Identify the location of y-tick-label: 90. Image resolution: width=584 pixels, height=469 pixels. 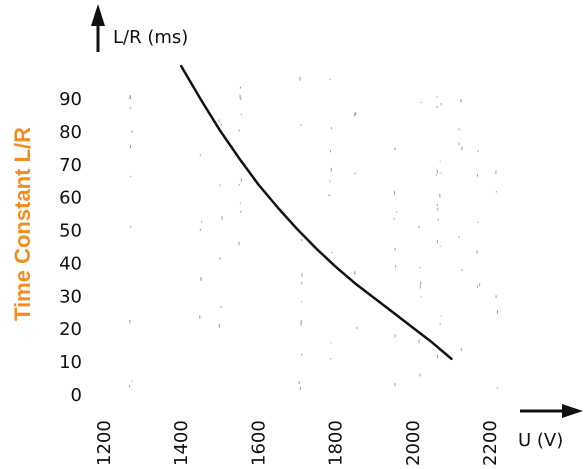
(70, 99).